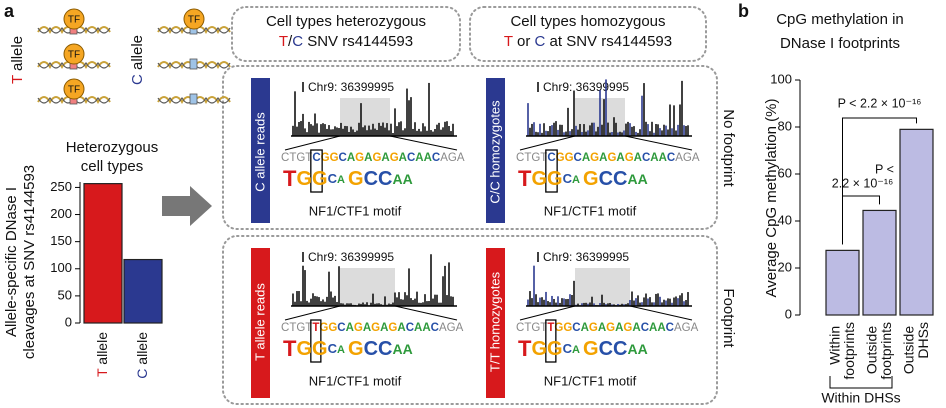  I want to click on p-value: P < 2.2 × 10⁻¹⁶, so click(880, 103).